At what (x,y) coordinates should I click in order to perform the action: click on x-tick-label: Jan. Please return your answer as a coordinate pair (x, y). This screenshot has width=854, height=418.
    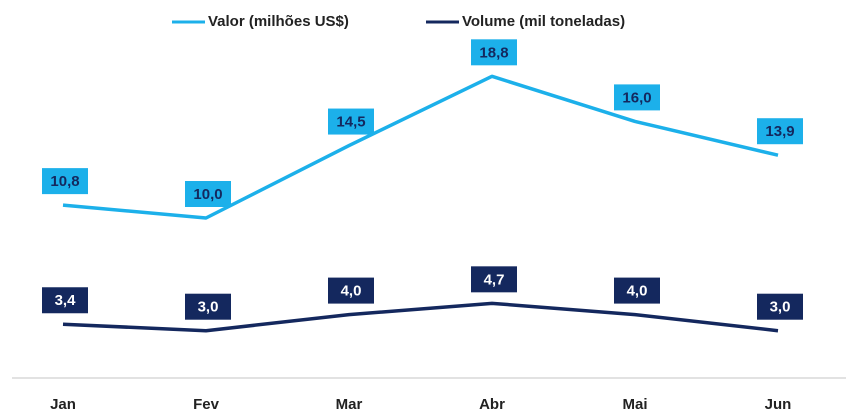
    Looking at the image, I should click on (63, 404).